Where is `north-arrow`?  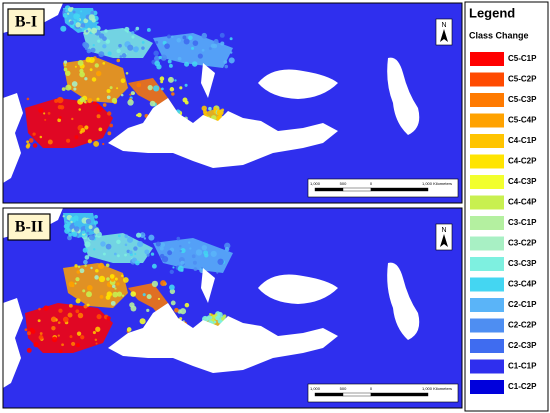 north-arrow is located at coordinates (444, 240).